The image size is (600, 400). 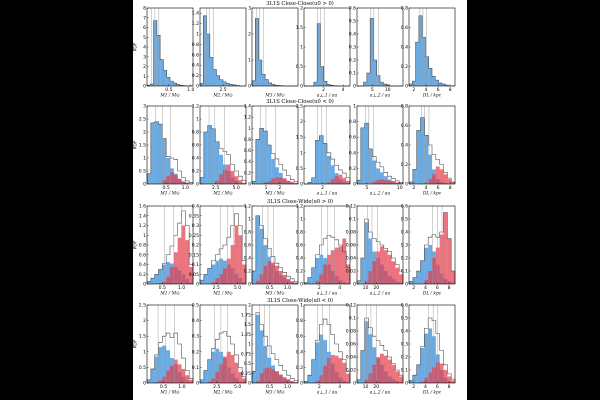 What do you see at coordinates (380, 194) in the screenshot?
I see `x-axis-label: a⊥,2 / au` at bounding box center [380, 194].